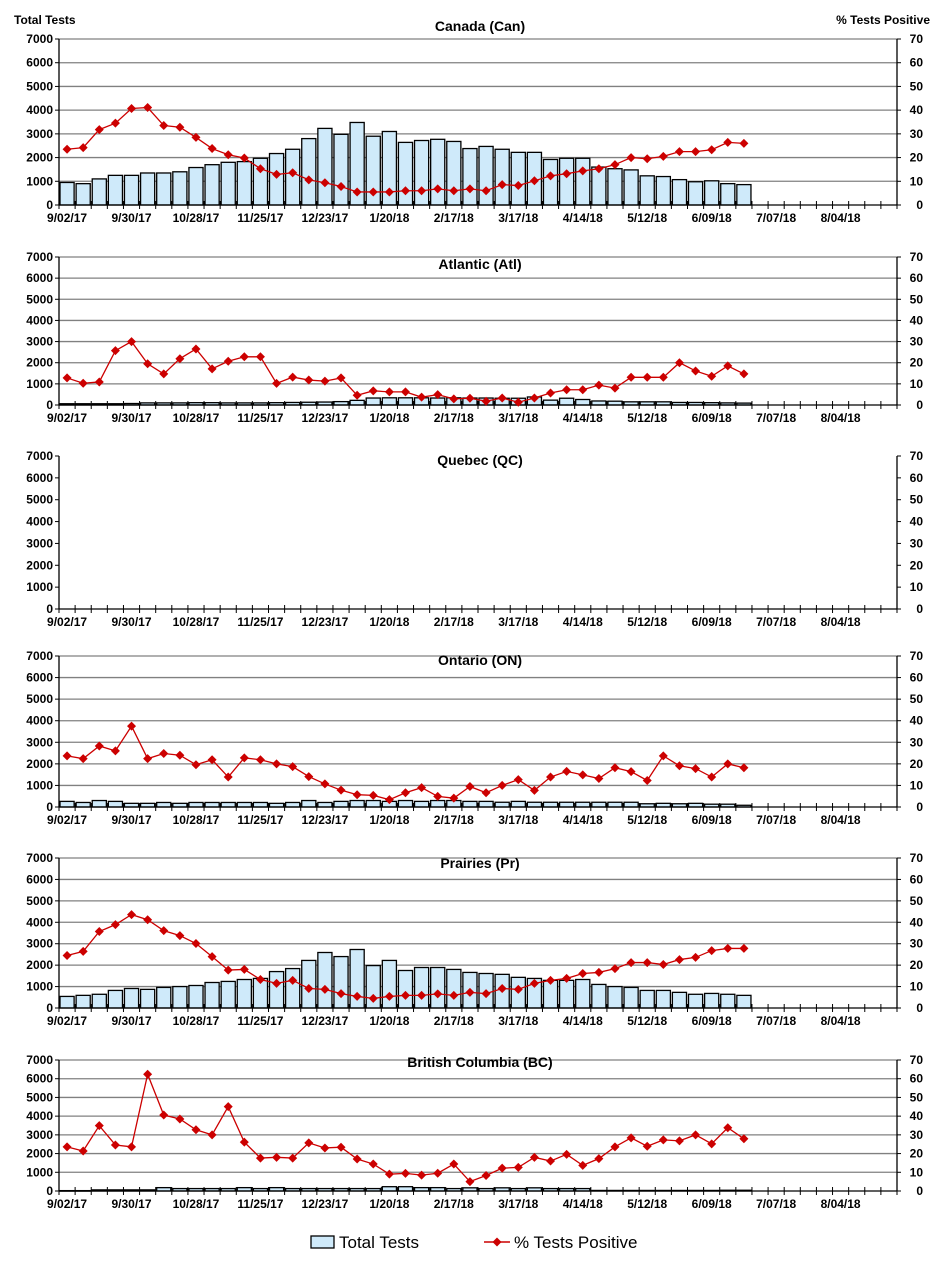  Describe the element at coordinates (196, 1204) in the screenshot. I see `x-tick-label: 10/28/17` at that location.